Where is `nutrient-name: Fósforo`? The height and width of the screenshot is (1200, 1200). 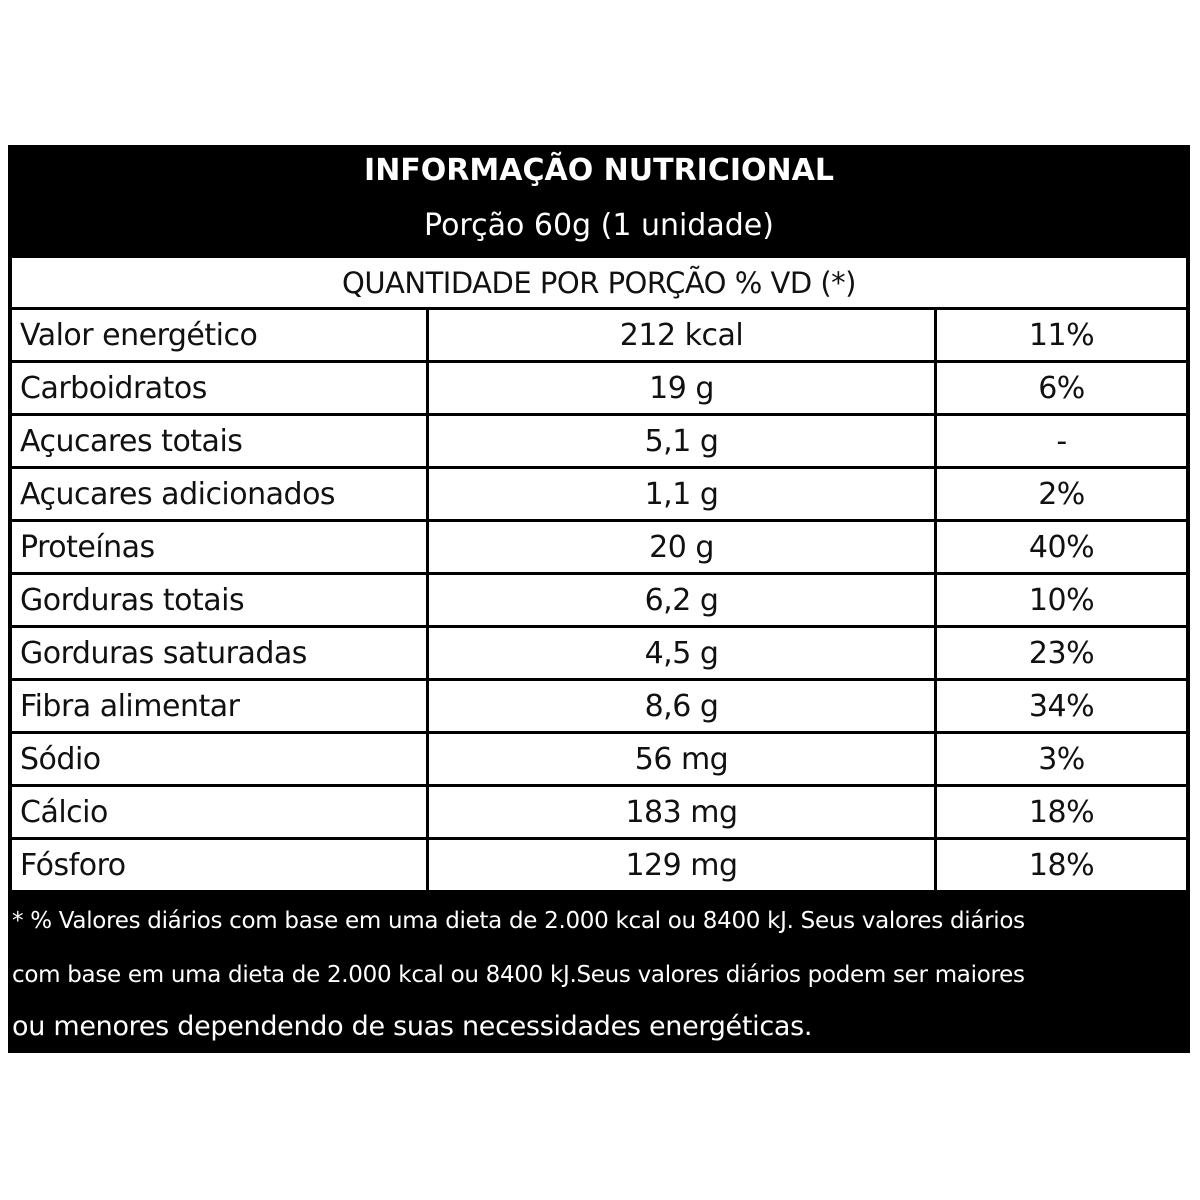
nutrient-name: Fósforo is located at coordinates (219, 865).